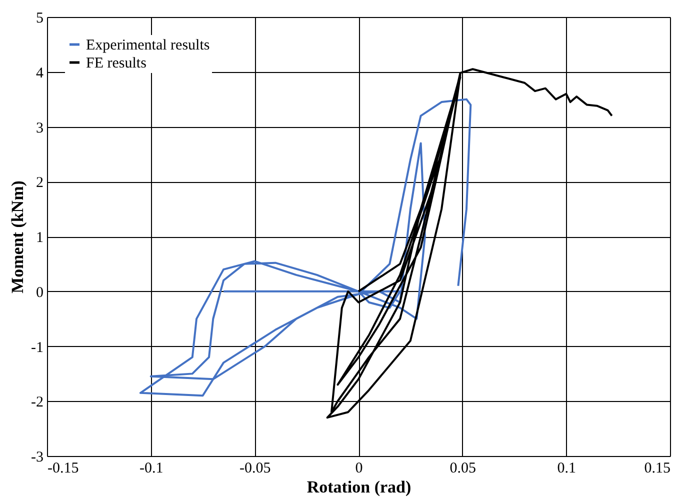 The height and width of the screenshot is (503, 692). Describe the element at coordinates (37, 402) in the screenshot. I see `y-tick-label: -2` at that location.